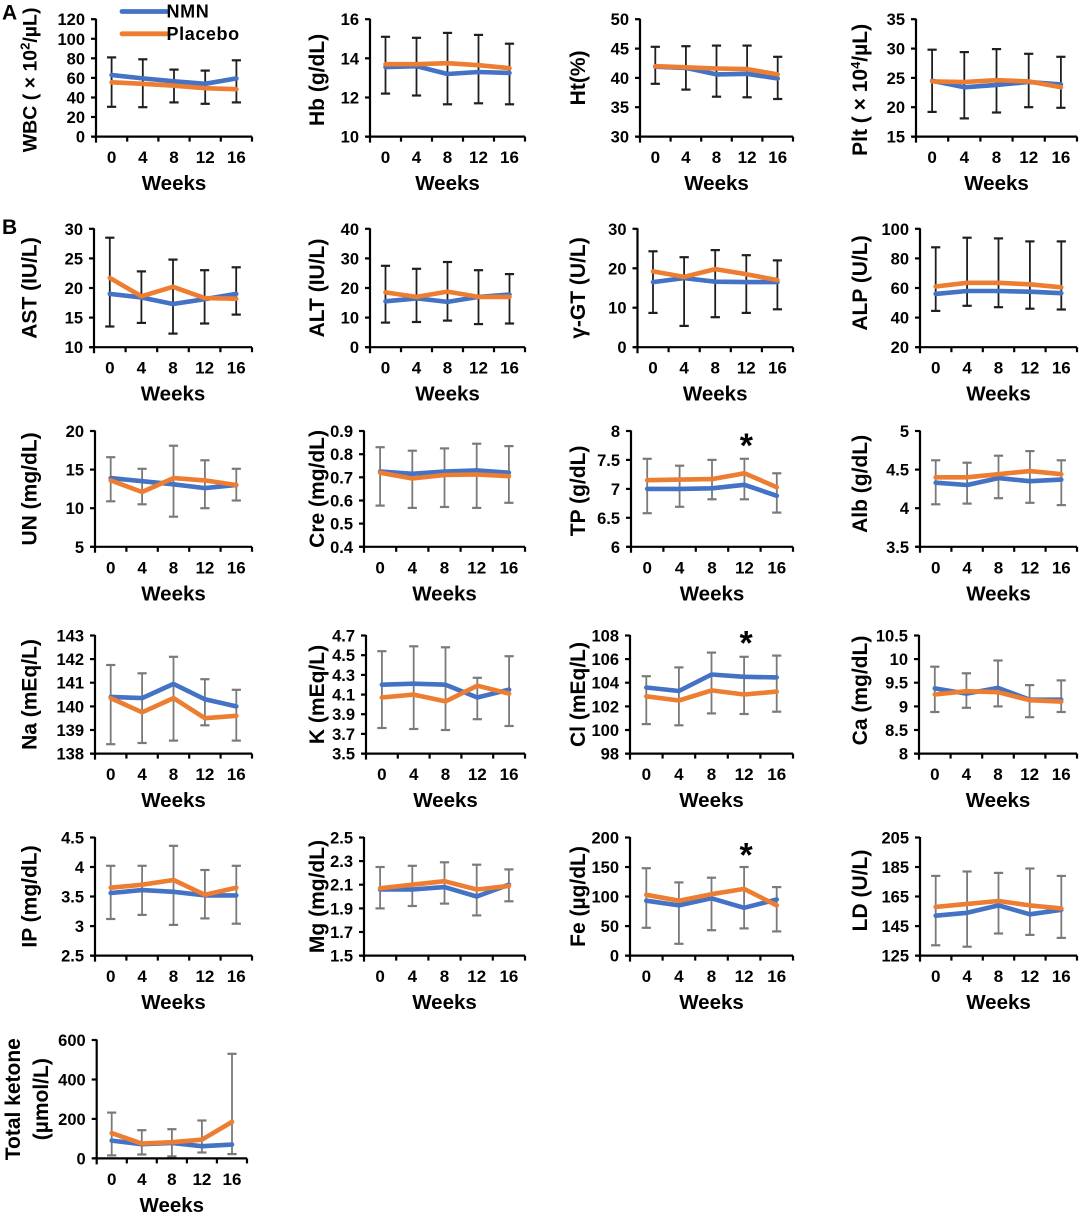 The image size is (1080, 1222). Describe the element at coordinates (897, 548) in the screenshot. I see `svg-text: 3.5` at that location.